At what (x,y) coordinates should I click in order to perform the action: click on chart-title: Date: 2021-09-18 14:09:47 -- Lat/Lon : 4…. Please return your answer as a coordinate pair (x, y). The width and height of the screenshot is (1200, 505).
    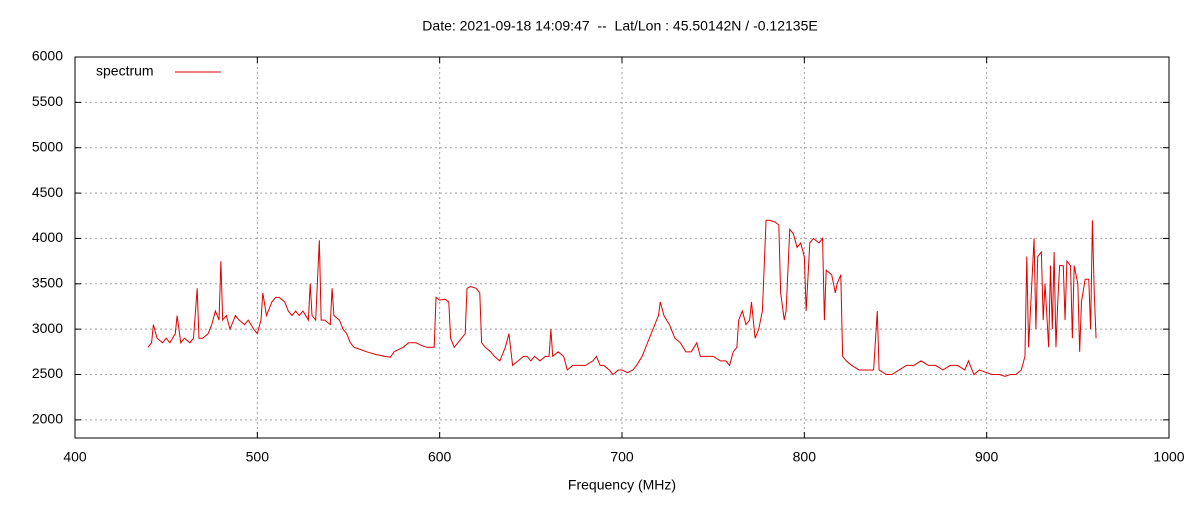
    Looking at the image, I should click on (619, 26).